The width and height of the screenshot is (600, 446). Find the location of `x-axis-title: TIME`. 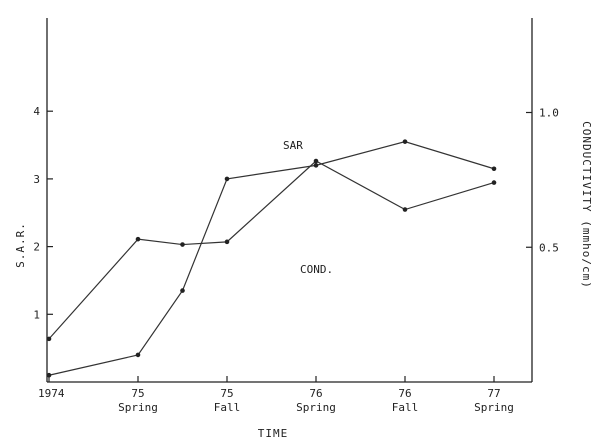

x-axis-title: TIME is located at coordinates (273, 433).